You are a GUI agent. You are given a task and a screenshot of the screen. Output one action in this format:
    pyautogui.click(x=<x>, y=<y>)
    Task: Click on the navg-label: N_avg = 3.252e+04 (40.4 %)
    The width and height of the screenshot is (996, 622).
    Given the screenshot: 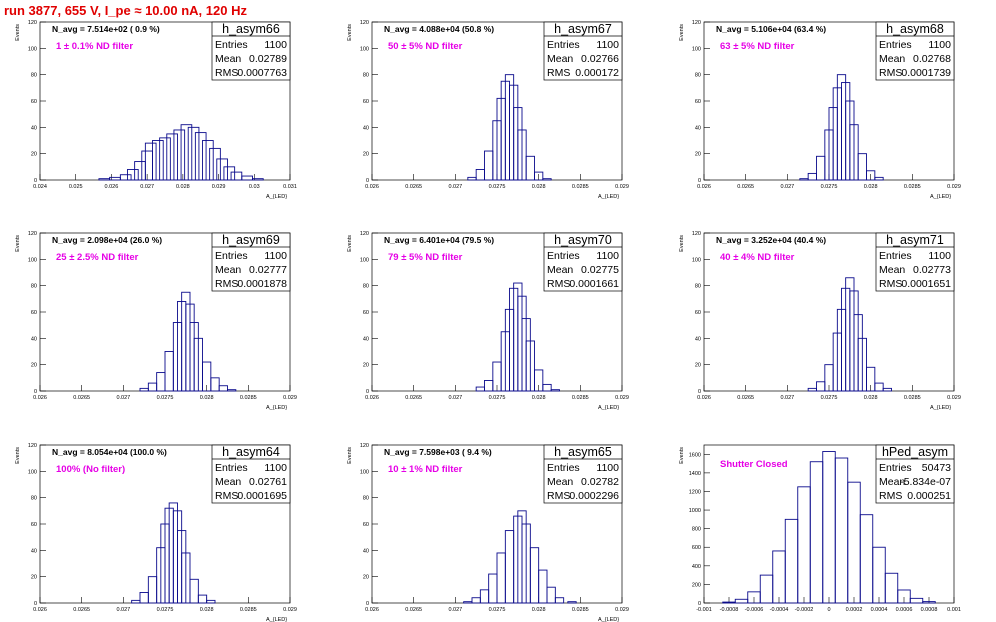 What is the action you would take?
    pyautogui.click(x=771, y=240)
    